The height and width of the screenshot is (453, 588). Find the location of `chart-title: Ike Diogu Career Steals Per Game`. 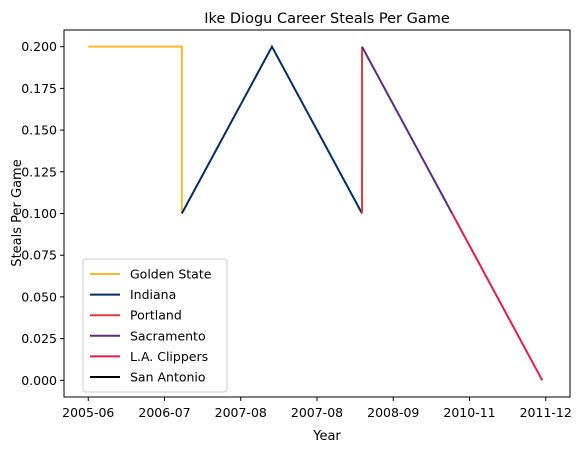

chart-title: Ike Diogu Career Steals Per Game is located at coordinates (327, 19).